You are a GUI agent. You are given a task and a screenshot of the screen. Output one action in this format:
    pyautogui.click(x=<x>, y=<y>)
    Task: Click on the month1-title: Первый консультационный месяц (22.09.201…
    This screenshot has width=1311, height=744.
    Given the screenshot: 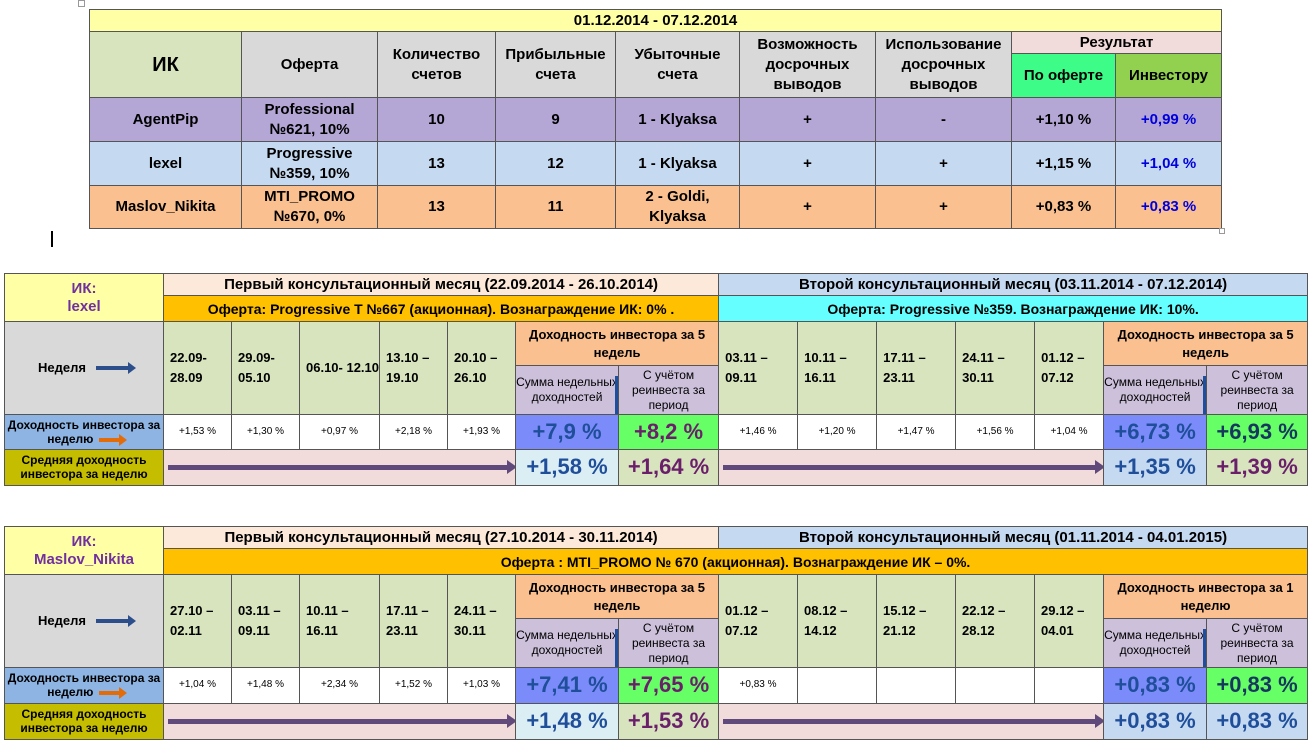 What is the action you would take?
    pyautogui.click(x=441, y=284)
    